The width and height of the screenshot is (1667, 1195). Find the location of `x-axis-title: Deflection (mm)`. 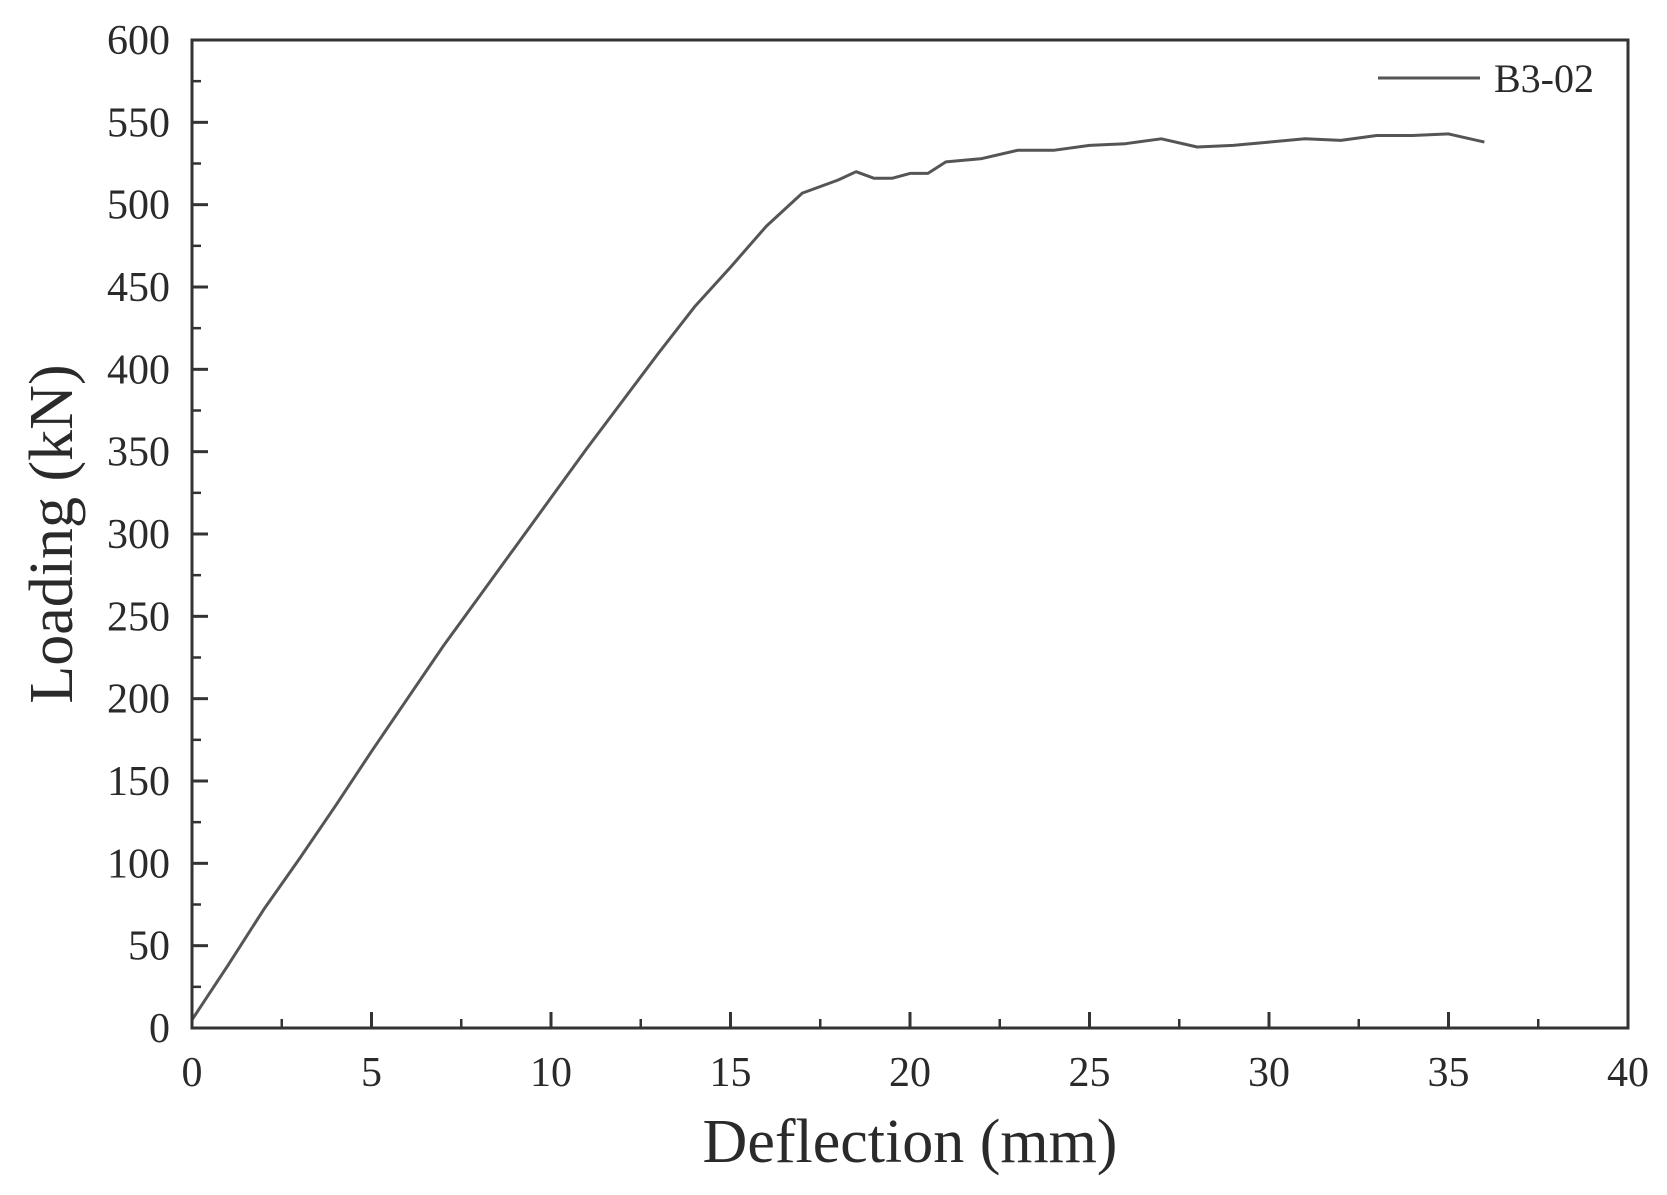

x-axis-title: Deflection (mm) is located at coordinates (910, 1142).